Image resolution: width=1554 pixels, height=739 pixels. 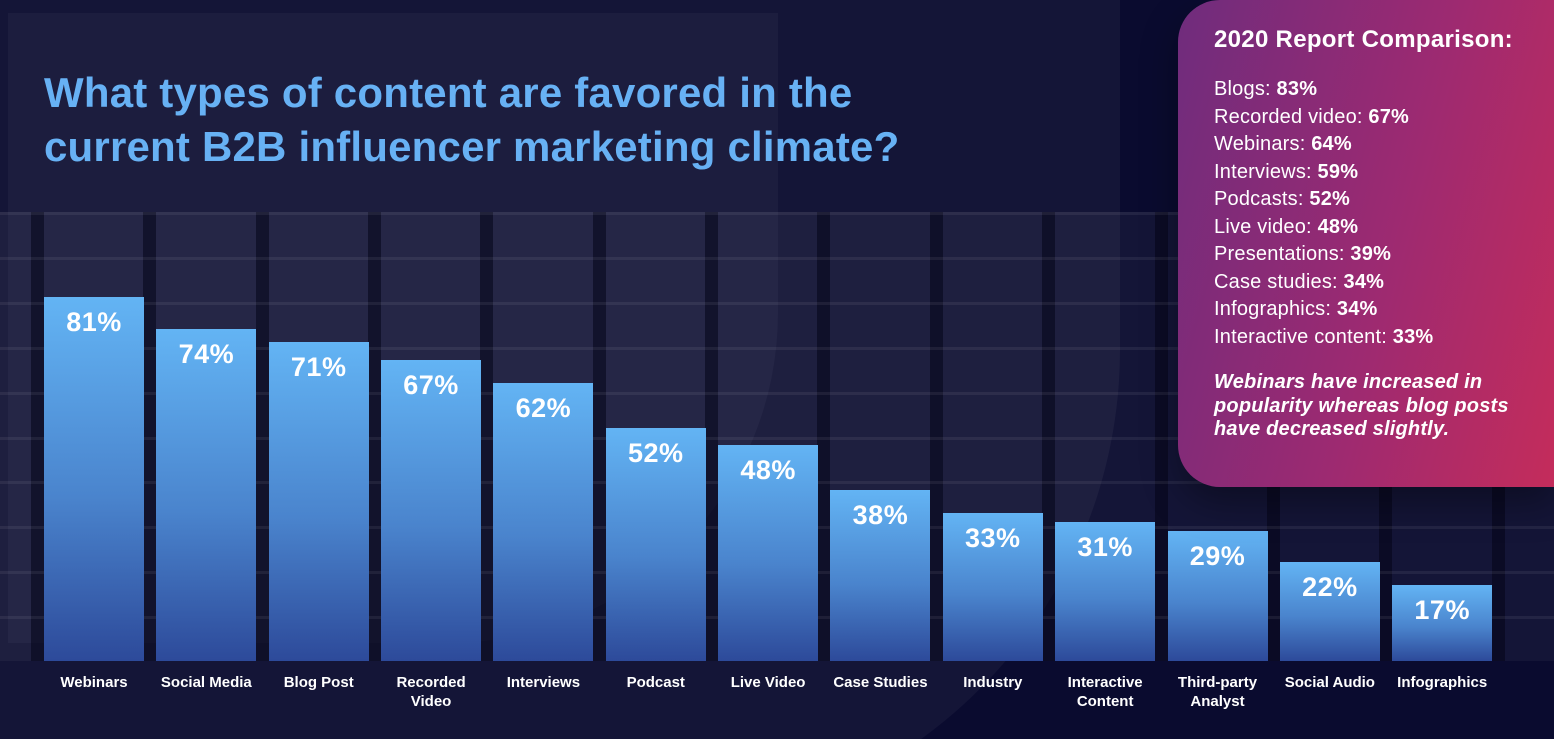 What do you see at coordinates (206, 354) in the screenshot?
I see `bar-value-label: 74%` at bounding box center [206, 354].